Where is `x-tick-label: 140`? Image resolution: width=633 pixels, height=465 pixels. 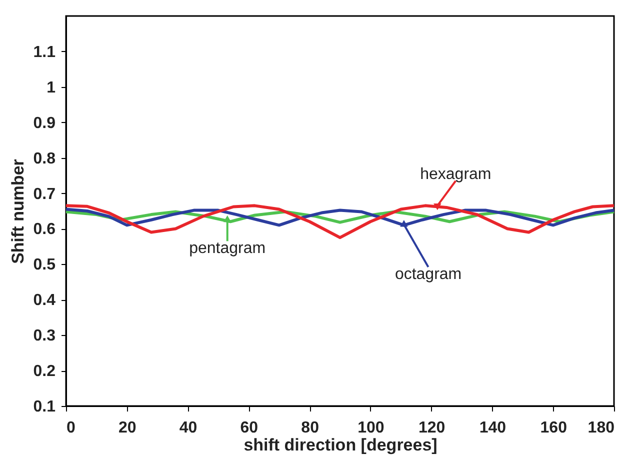
x-tick-label: 140 is located at coordinates (492, 428).